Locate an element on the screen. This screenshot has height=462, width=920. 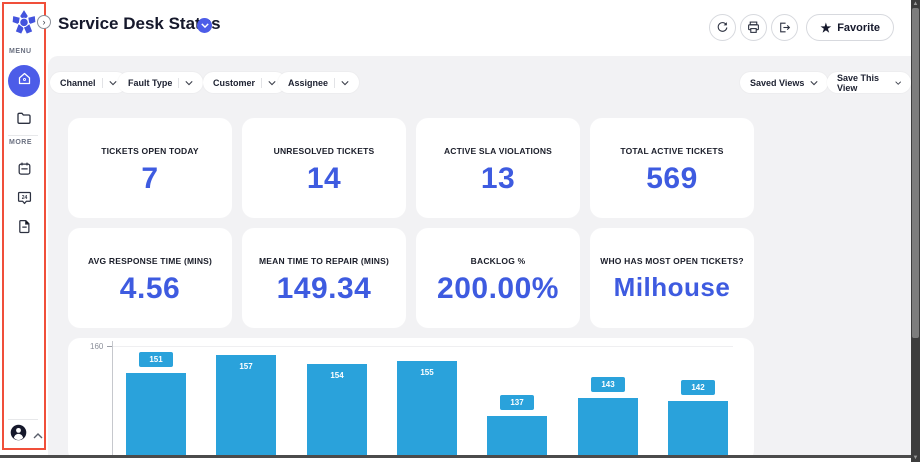
sidebar-expand-toggle: › is located at coordinates (44, 22).